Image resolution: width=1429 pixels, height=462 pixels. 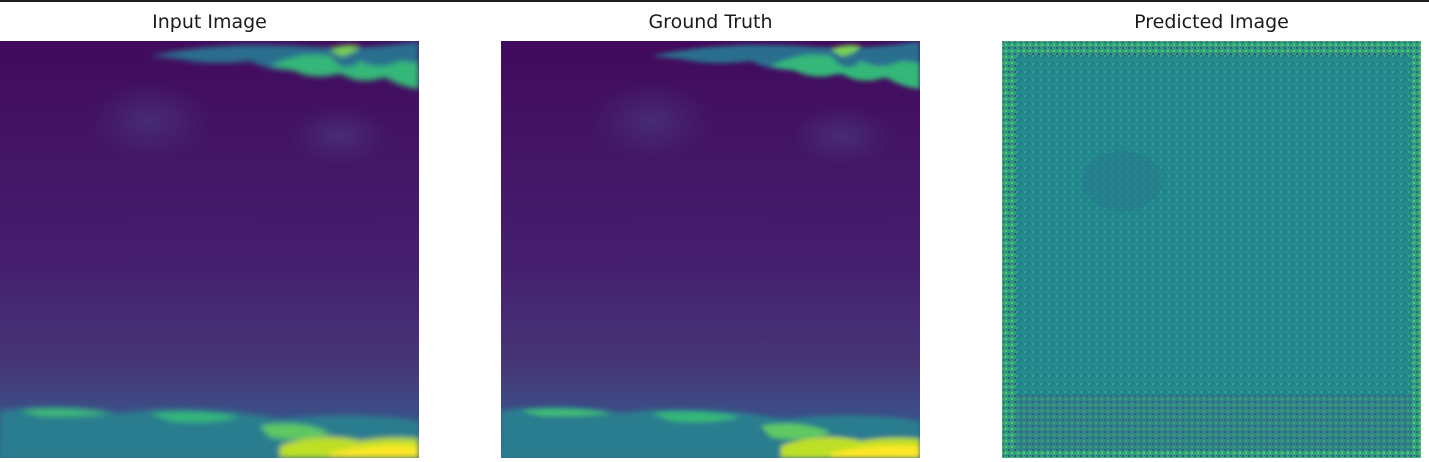 I want to click on input-image-title: Input Image, so click(x=209, y=22).